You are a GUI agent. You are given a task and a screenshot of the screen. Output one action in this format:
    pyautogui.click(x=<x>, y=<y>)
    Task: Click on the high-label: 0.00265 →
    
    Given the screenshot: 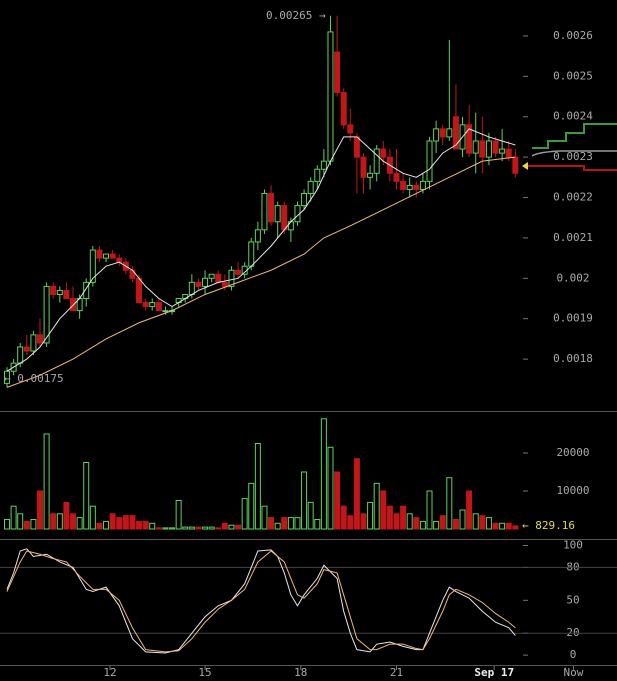 What is the action you would take?
    pyautogui.click(x=296, y=15)
    